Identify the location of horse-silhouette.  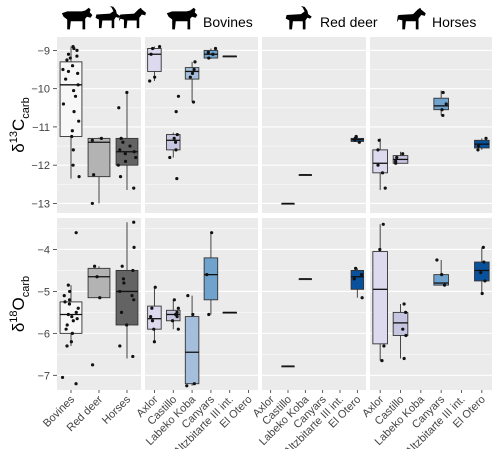
(132, 18).